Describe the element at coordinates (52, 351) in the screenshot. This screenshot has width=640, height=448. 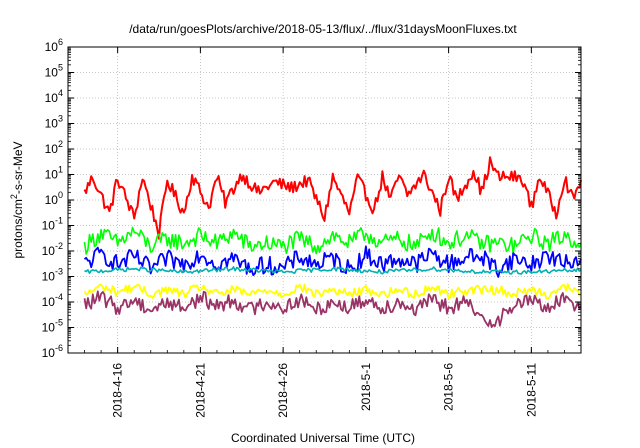
I see `y-tick-label: 10⁻⁶` at that location.